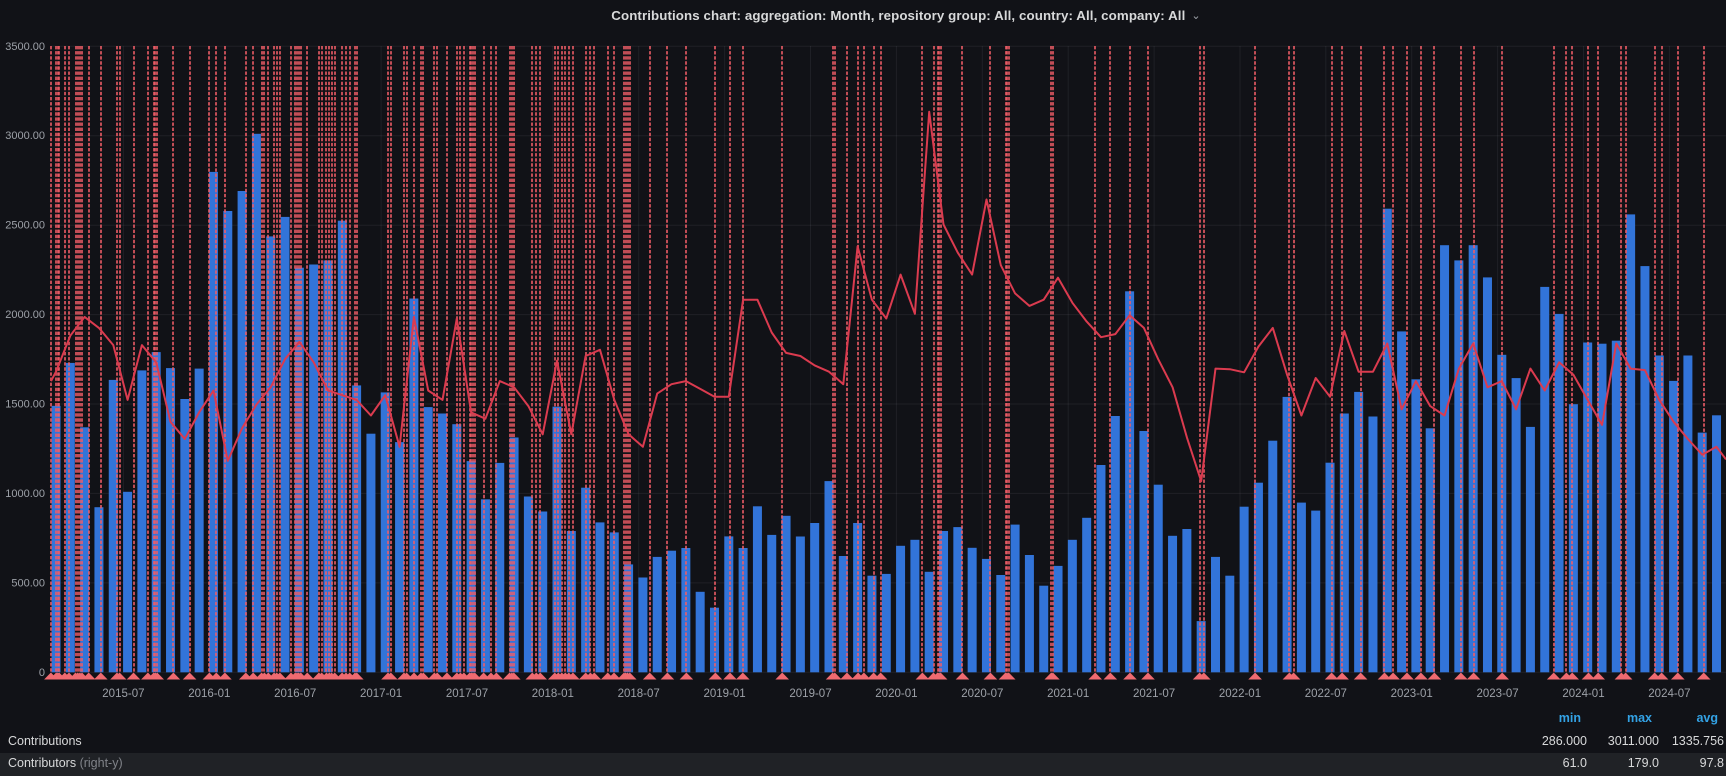 The image size is (1726, 776). Describe the element at coordinates (25, 405) in the screenshot. I see `svg-text: 1500.00` at that location.